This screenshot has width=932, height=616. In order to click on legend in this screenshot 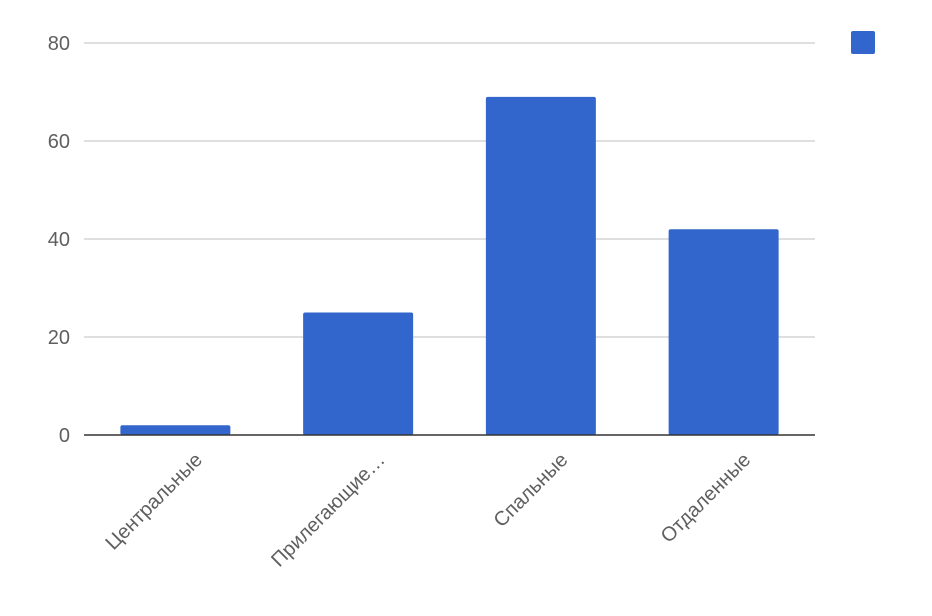, I will do `click(863, 42)`.